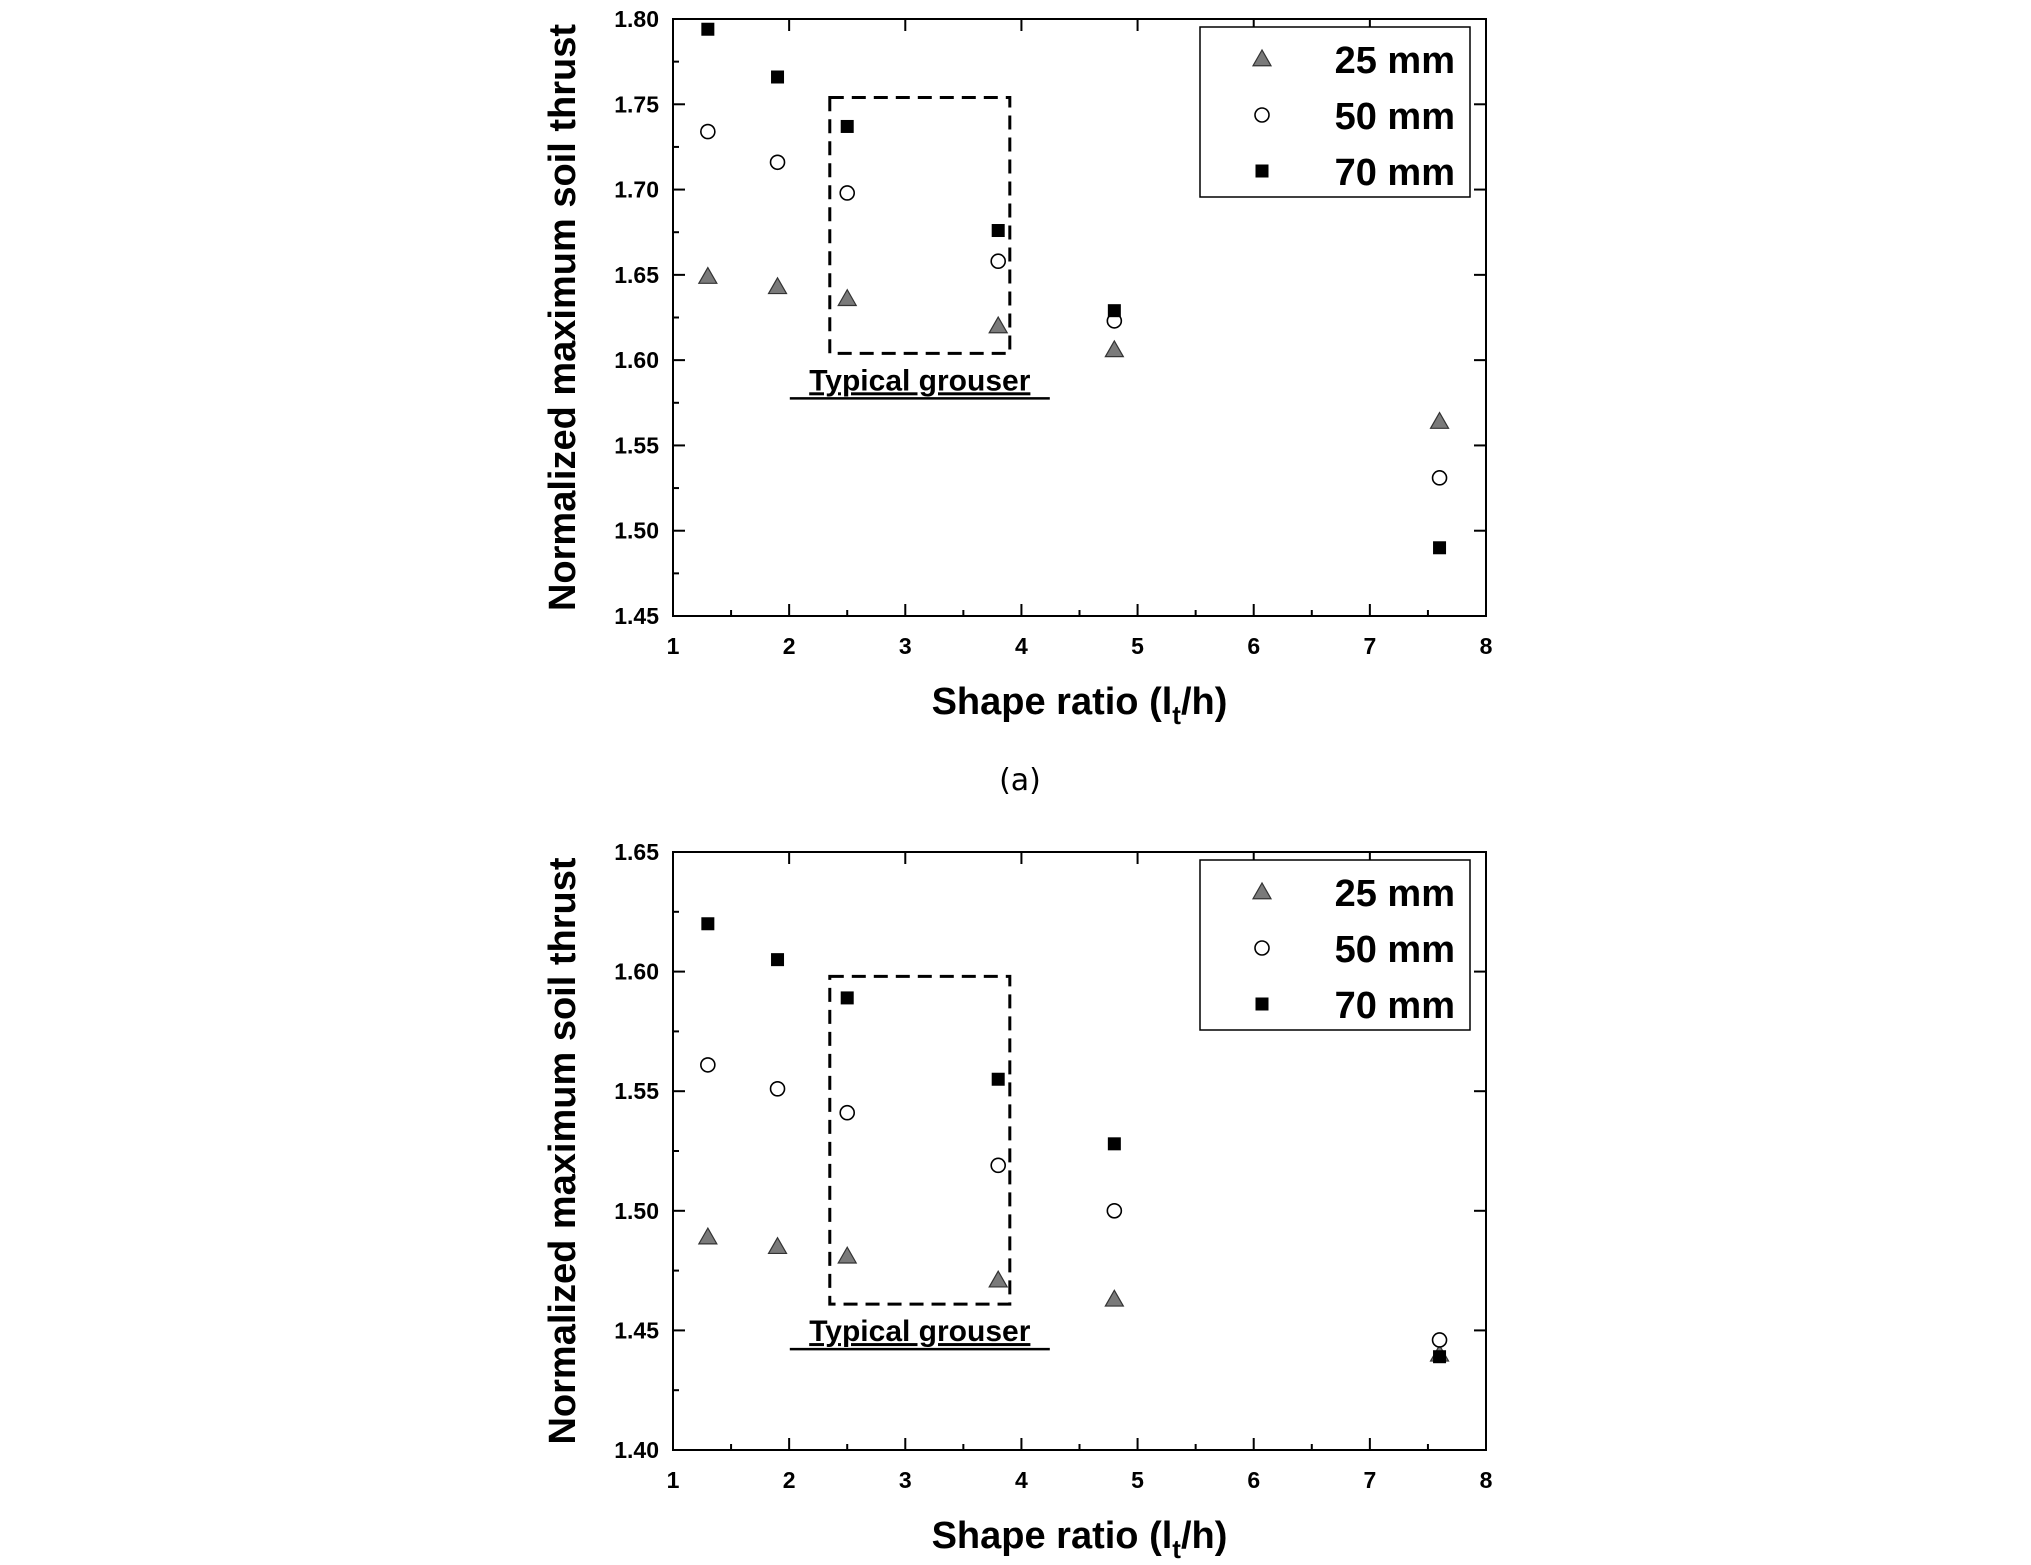  I want to click on panel-caption: (a), so click(1020, 780).